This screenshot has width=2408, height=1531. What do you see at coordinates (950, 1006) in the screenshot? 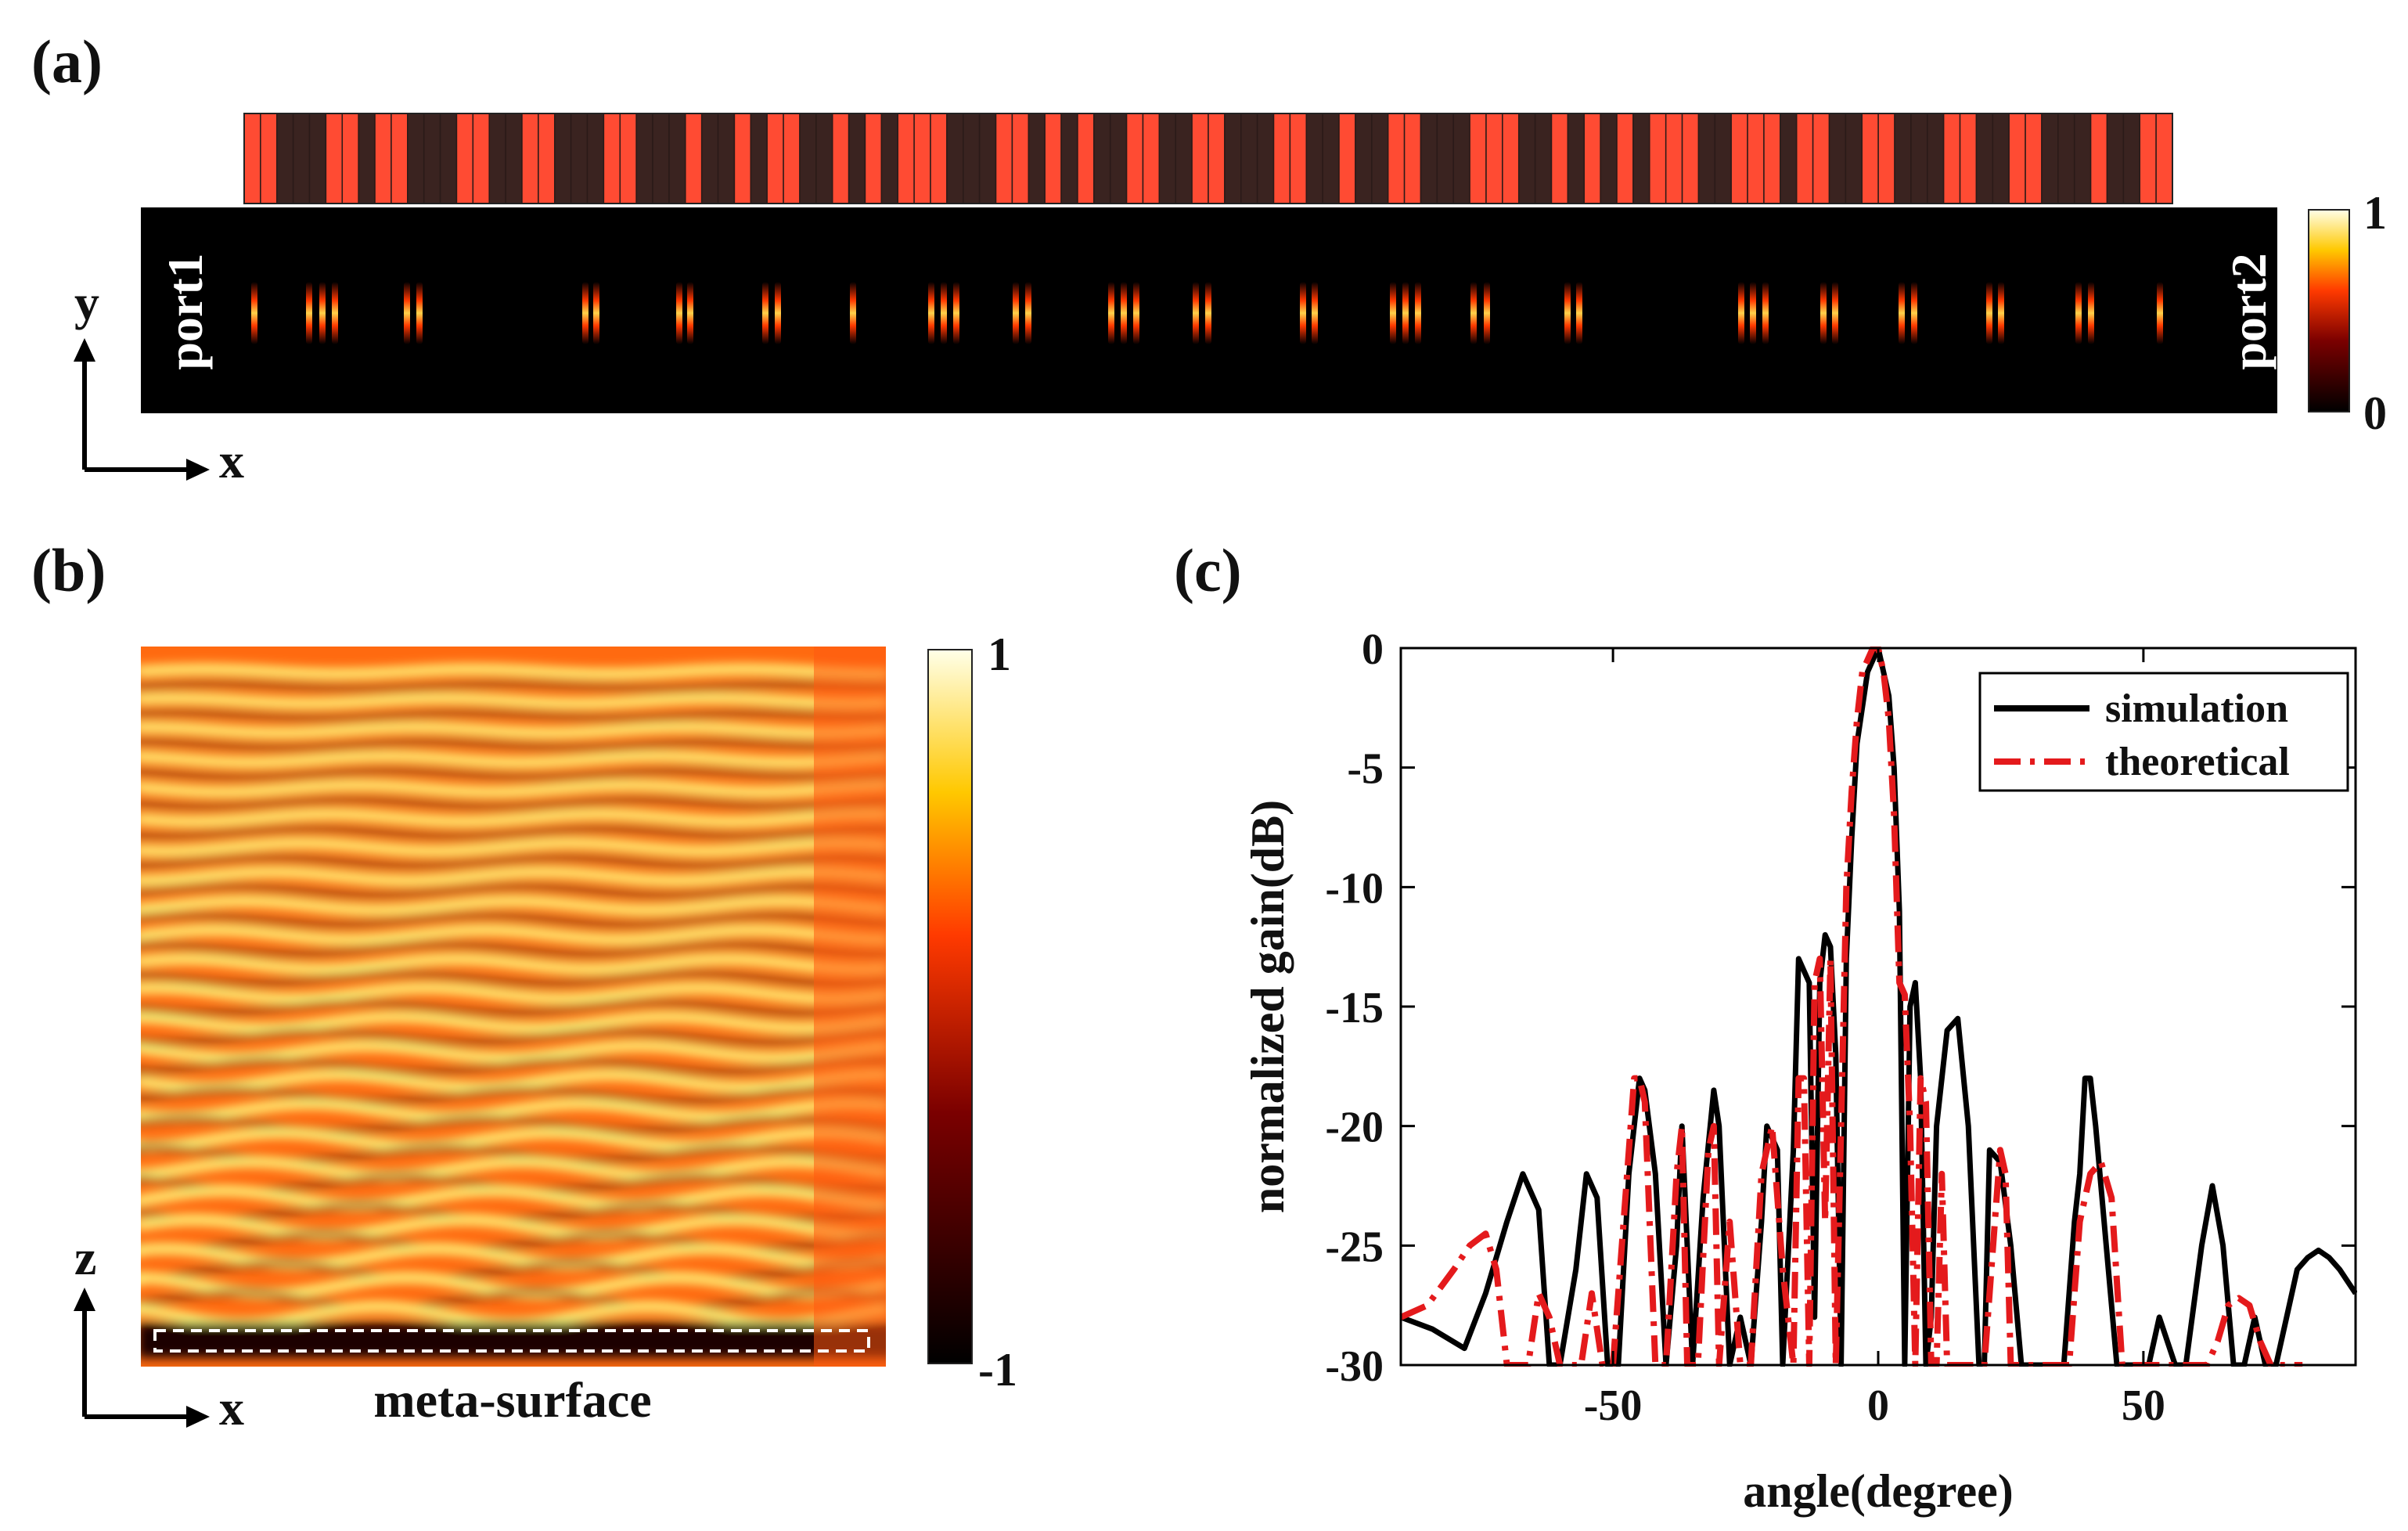
I see `colorbar-b` at bounding box center [950, 1006].